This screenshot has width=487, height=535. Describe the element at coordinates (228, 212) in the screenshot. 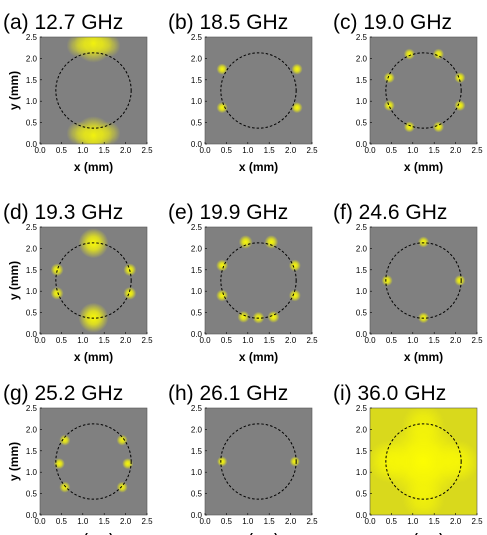

I see `panel-title: (e) 19.9 GHz` at that location.